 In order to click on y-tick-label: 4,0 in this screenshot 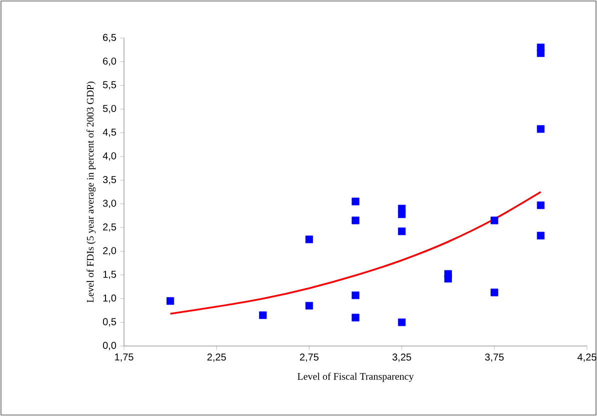, I will do `click(109, 156)`.